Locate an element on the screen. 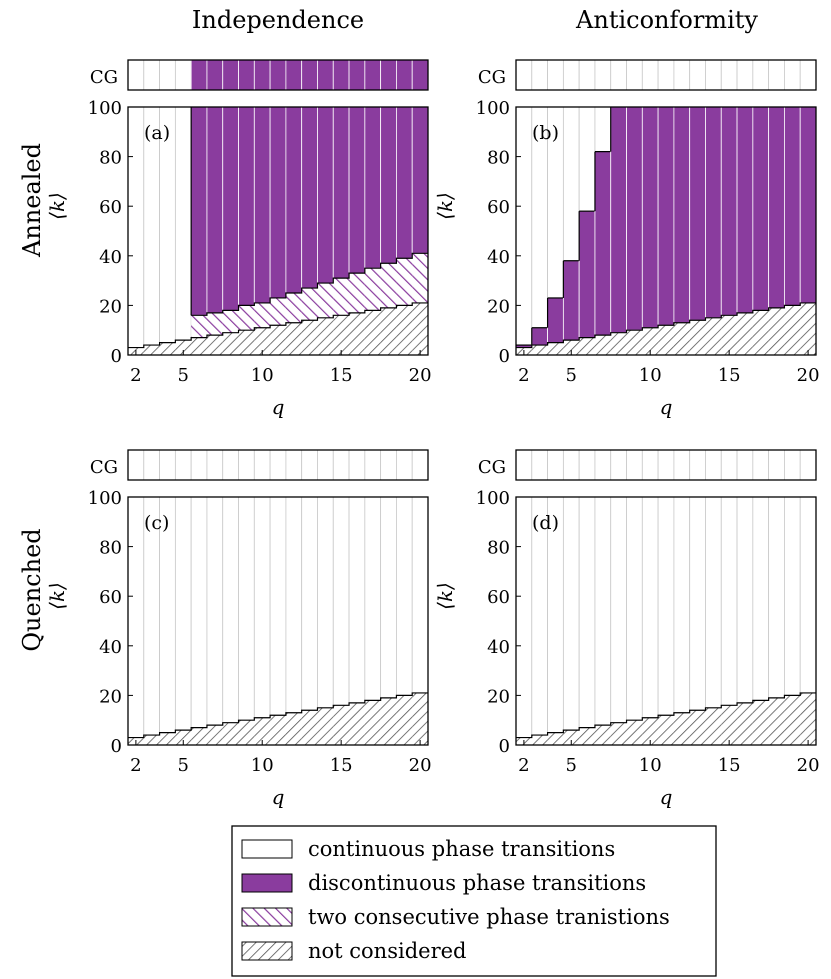  y-tick-label: 0 is located at coordinates (116, 356).